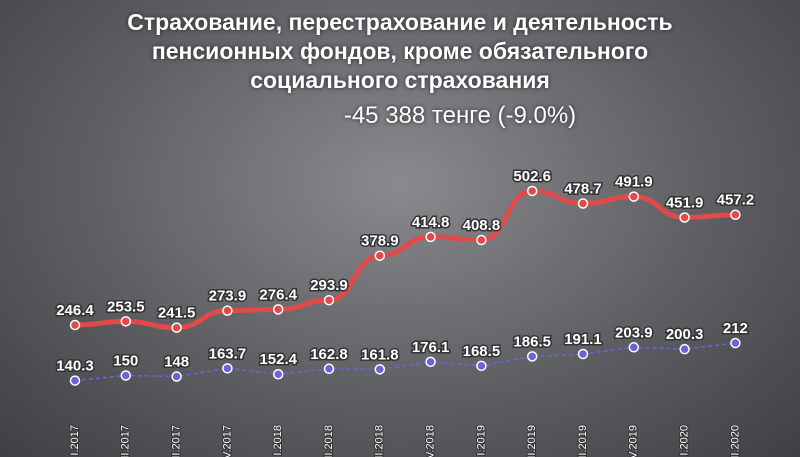 This screenshot has height=457, width=800. I want to click on x-tick-label: II.2020, so click(735, 441).